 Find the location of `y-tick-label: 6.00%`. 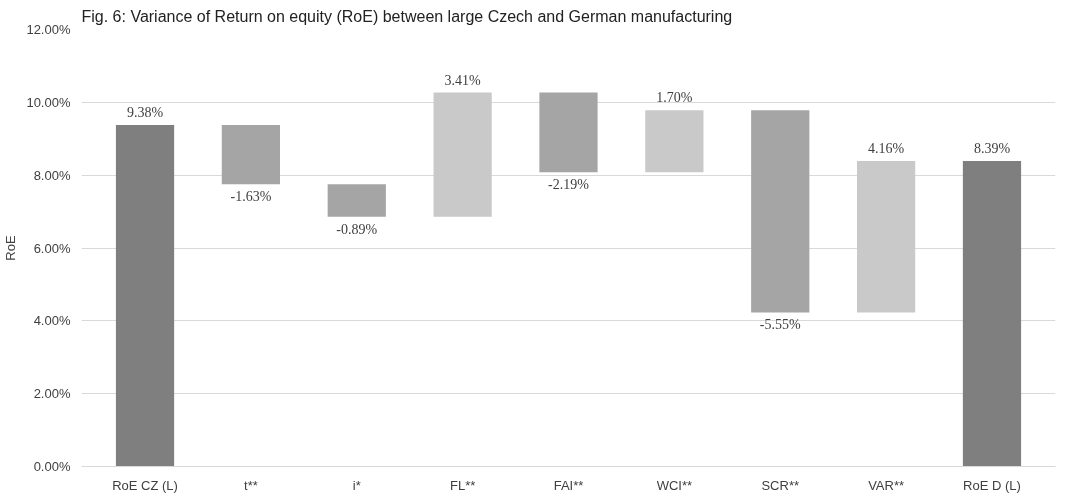

y-tick-label: 6.00% is located at coordinates (52, 248).